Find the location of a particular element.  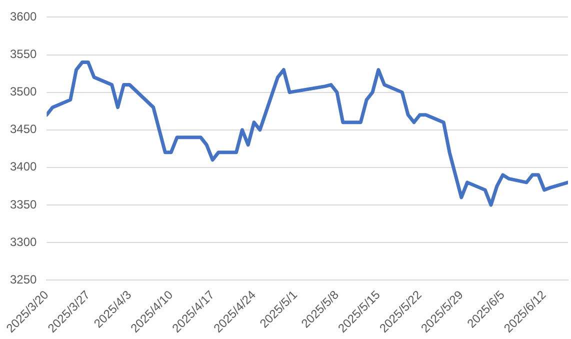

y-tick-label: 3400 is located at coordinates (24, 167).